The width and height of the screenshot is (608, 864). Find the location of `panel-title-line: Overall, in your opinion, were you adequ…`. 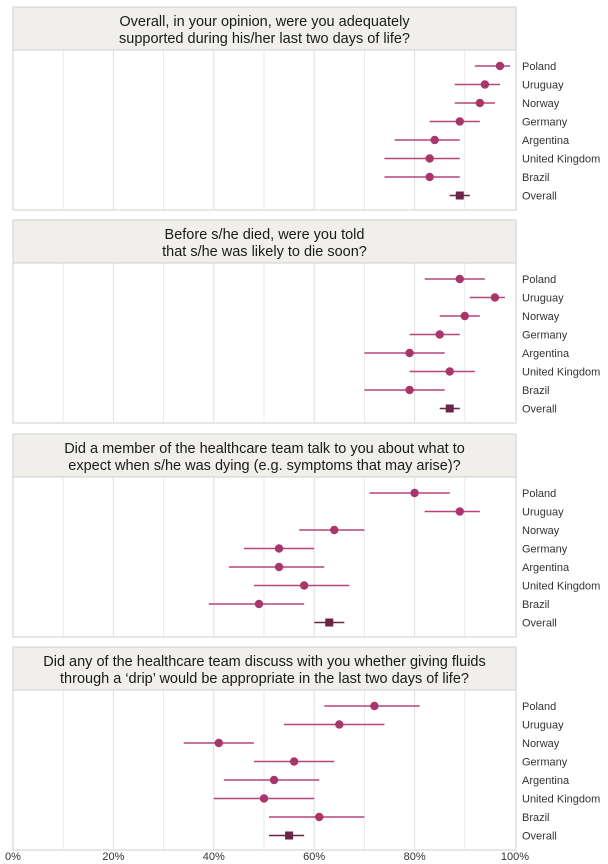

panel-title-line: Overall, in your opinion, were you adequ… is located at coordinates (264, 22).